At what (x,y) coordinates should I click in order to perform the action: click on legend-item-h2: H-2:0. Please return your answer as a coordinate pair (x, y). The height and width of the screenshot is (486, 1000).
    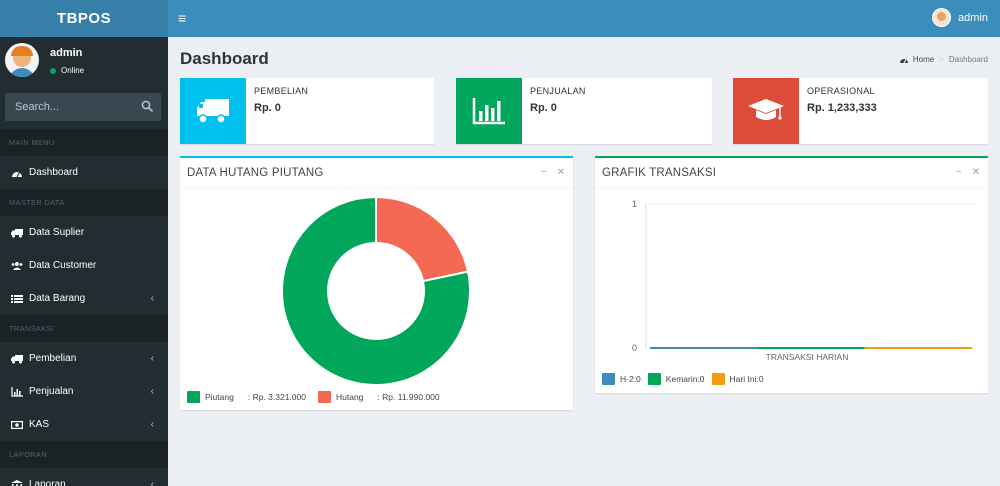
    Looking at the image, I should click on (621, 379).